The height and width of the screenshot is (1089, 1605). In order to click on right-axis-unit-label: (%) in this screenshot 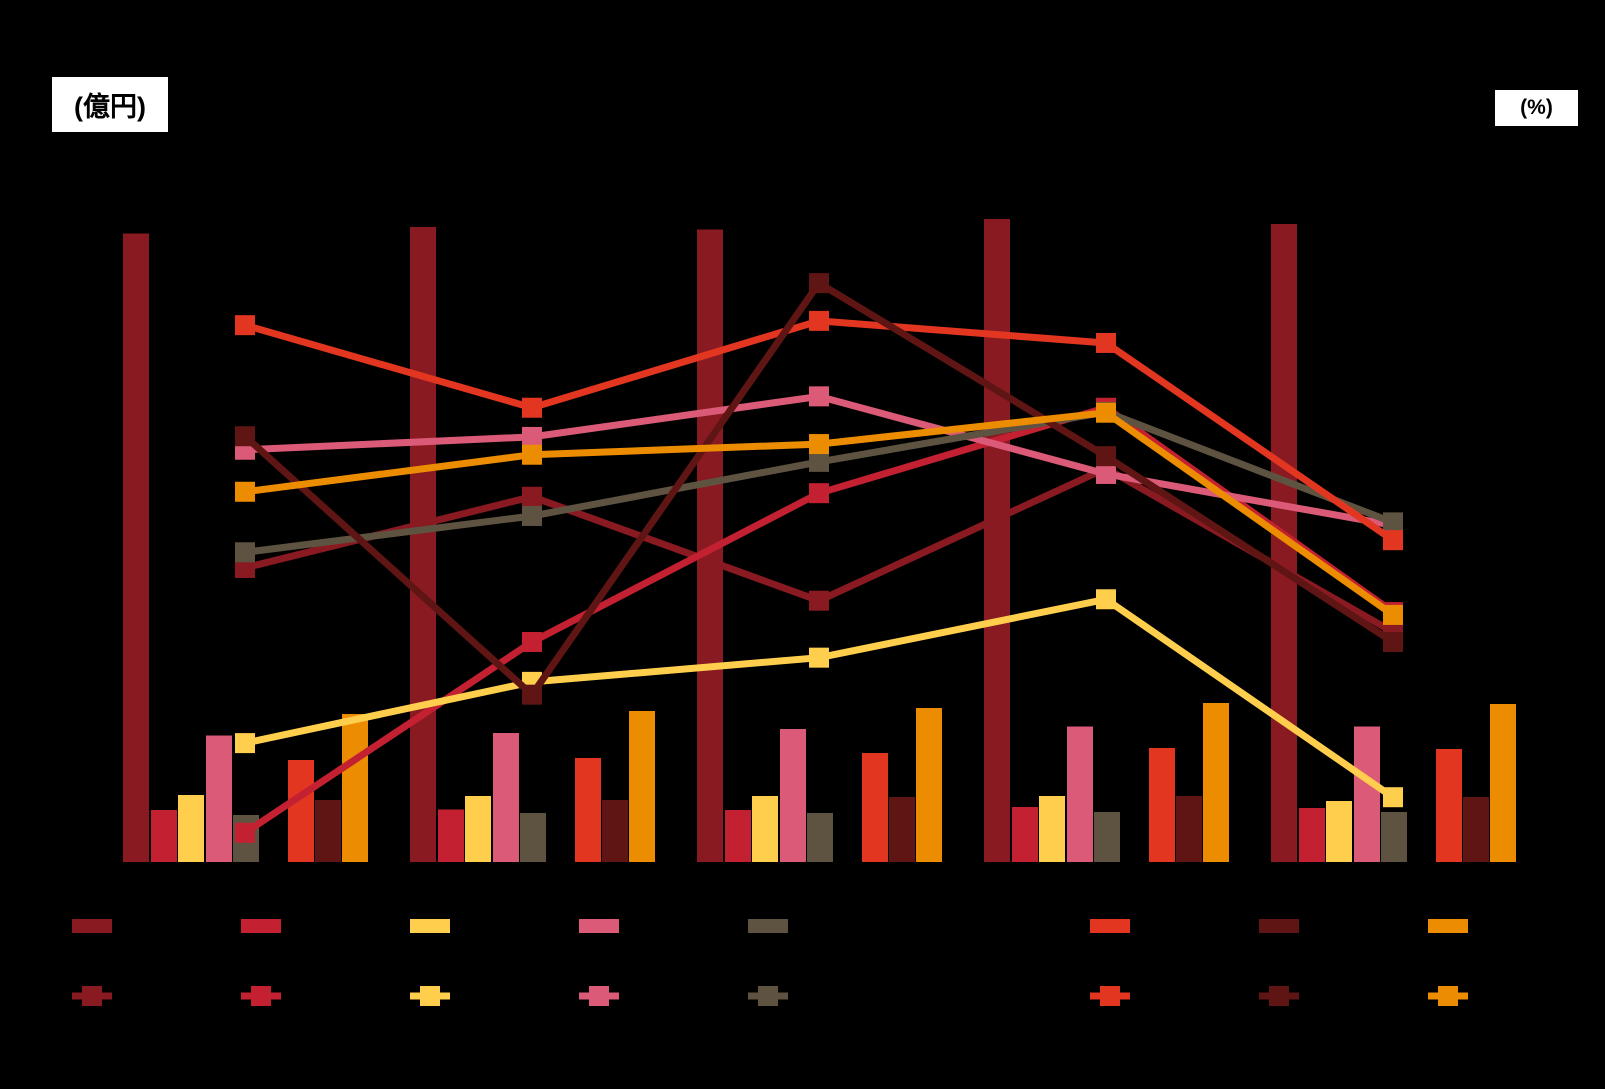, I will do `click(1536, 108)`.